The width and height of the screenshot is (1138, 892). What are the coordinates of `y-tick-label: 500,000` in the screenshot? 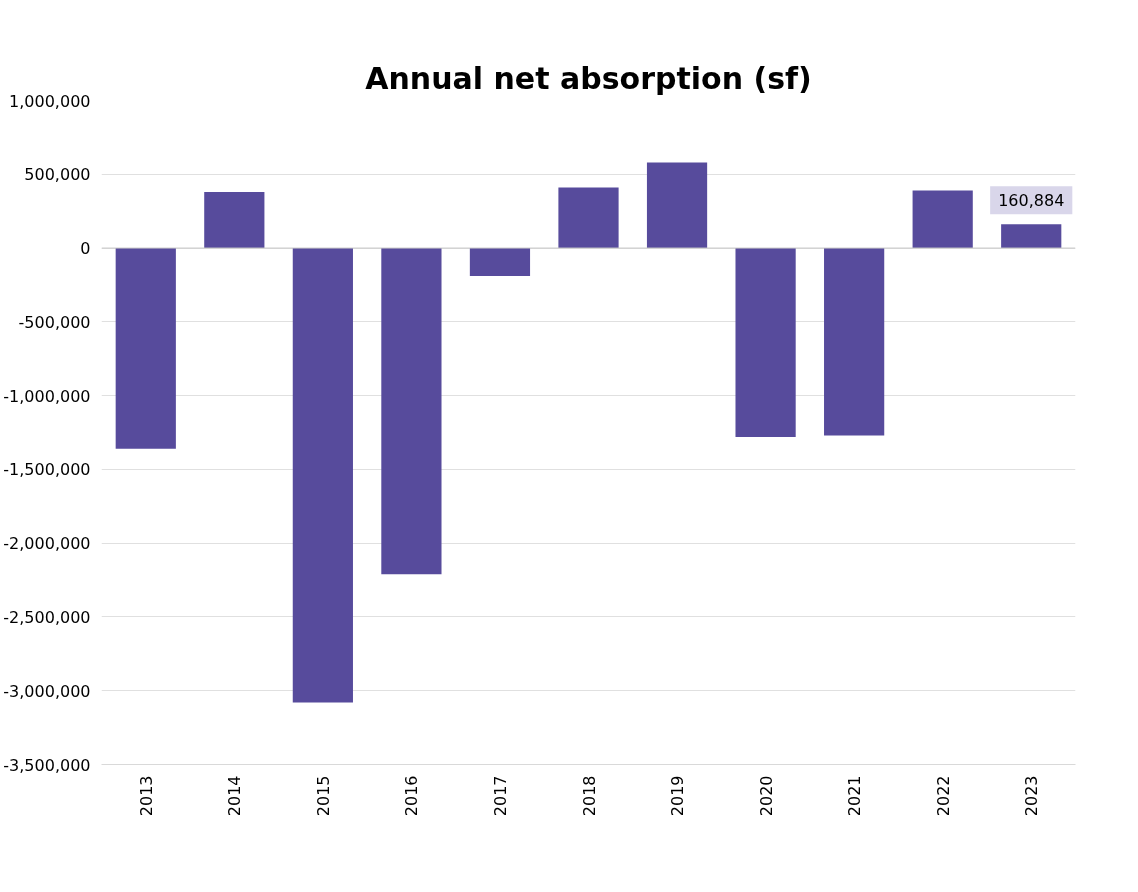 It's located at (57, 175).